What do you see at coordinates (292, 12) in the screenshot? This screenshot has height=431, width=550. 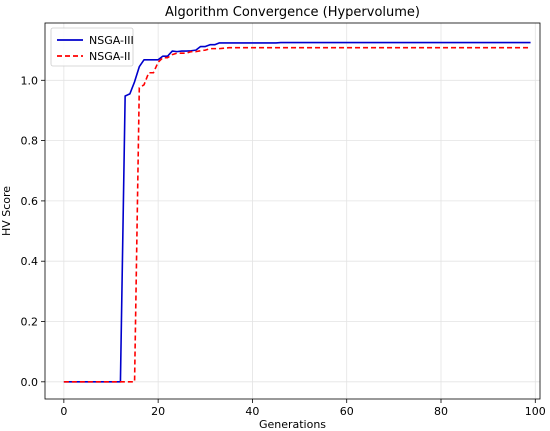 I see `chart-title: Algorithm Convergence (Hypervolume)` at bounding box center [292, 12].